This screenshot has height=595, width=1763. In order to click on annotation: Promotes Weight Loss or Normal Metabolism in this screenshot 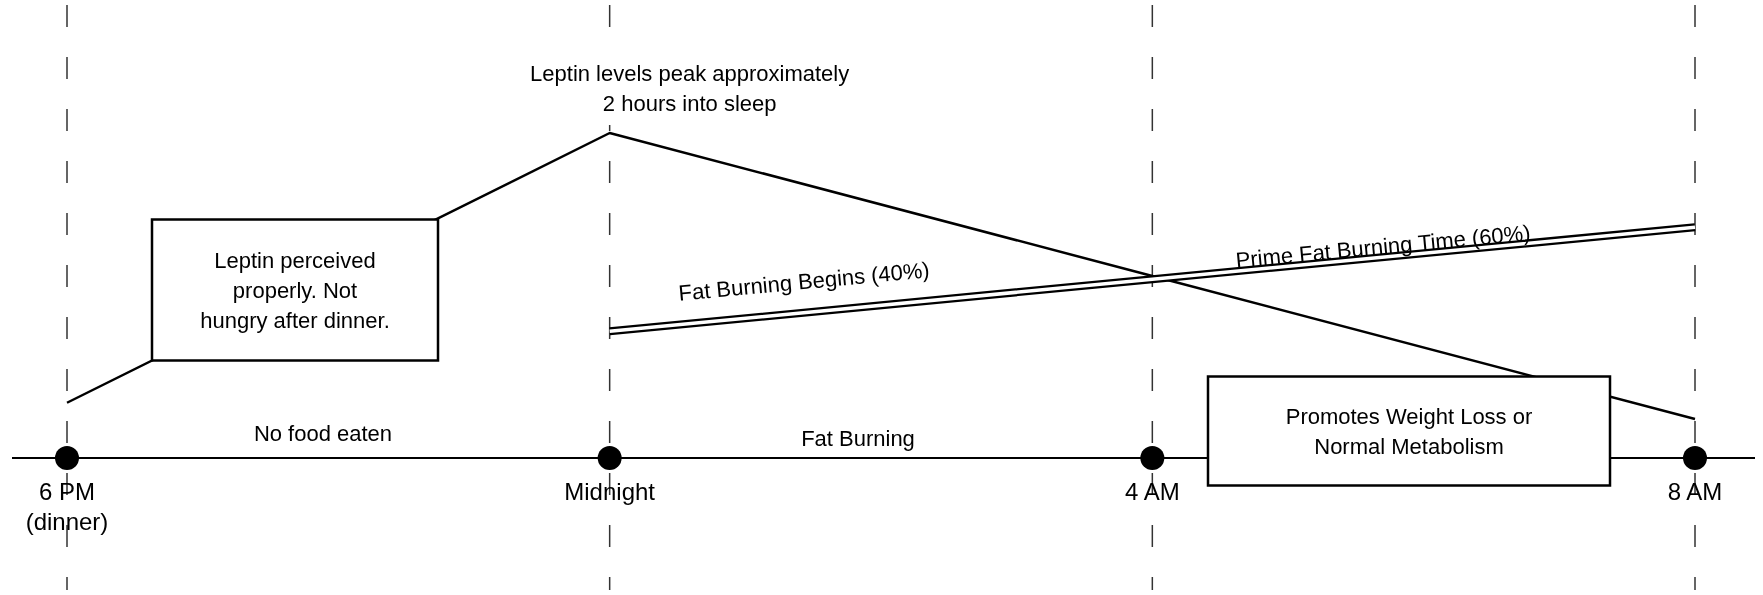, I will do `click(1409, 431)`.